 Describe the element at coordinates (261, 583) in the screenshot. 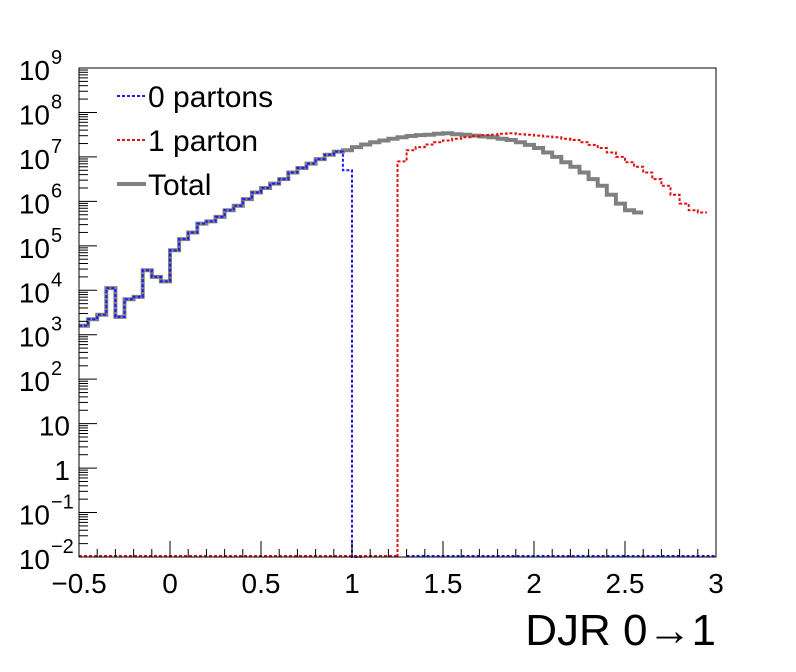

I see `x-tick-label: 0.5` at that location.